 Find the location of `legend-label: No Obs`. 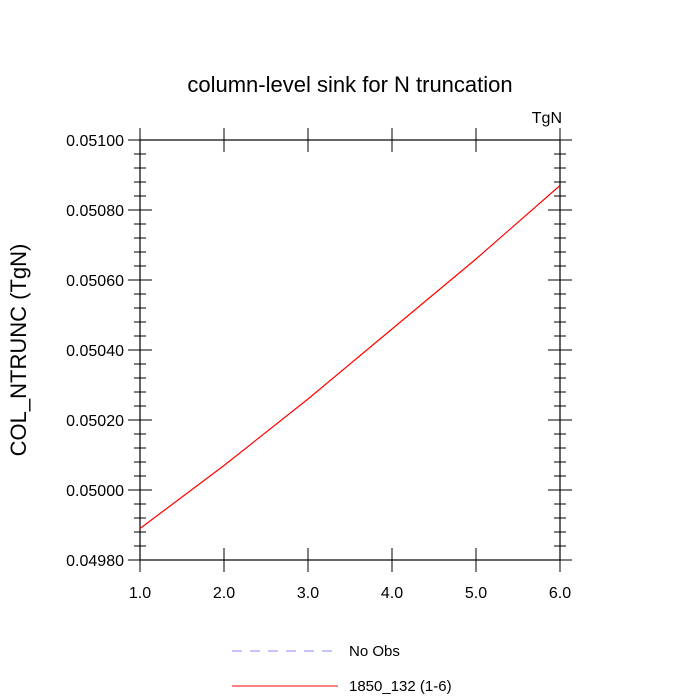

legend-label: No Obs is located at coordinates (374, 651).